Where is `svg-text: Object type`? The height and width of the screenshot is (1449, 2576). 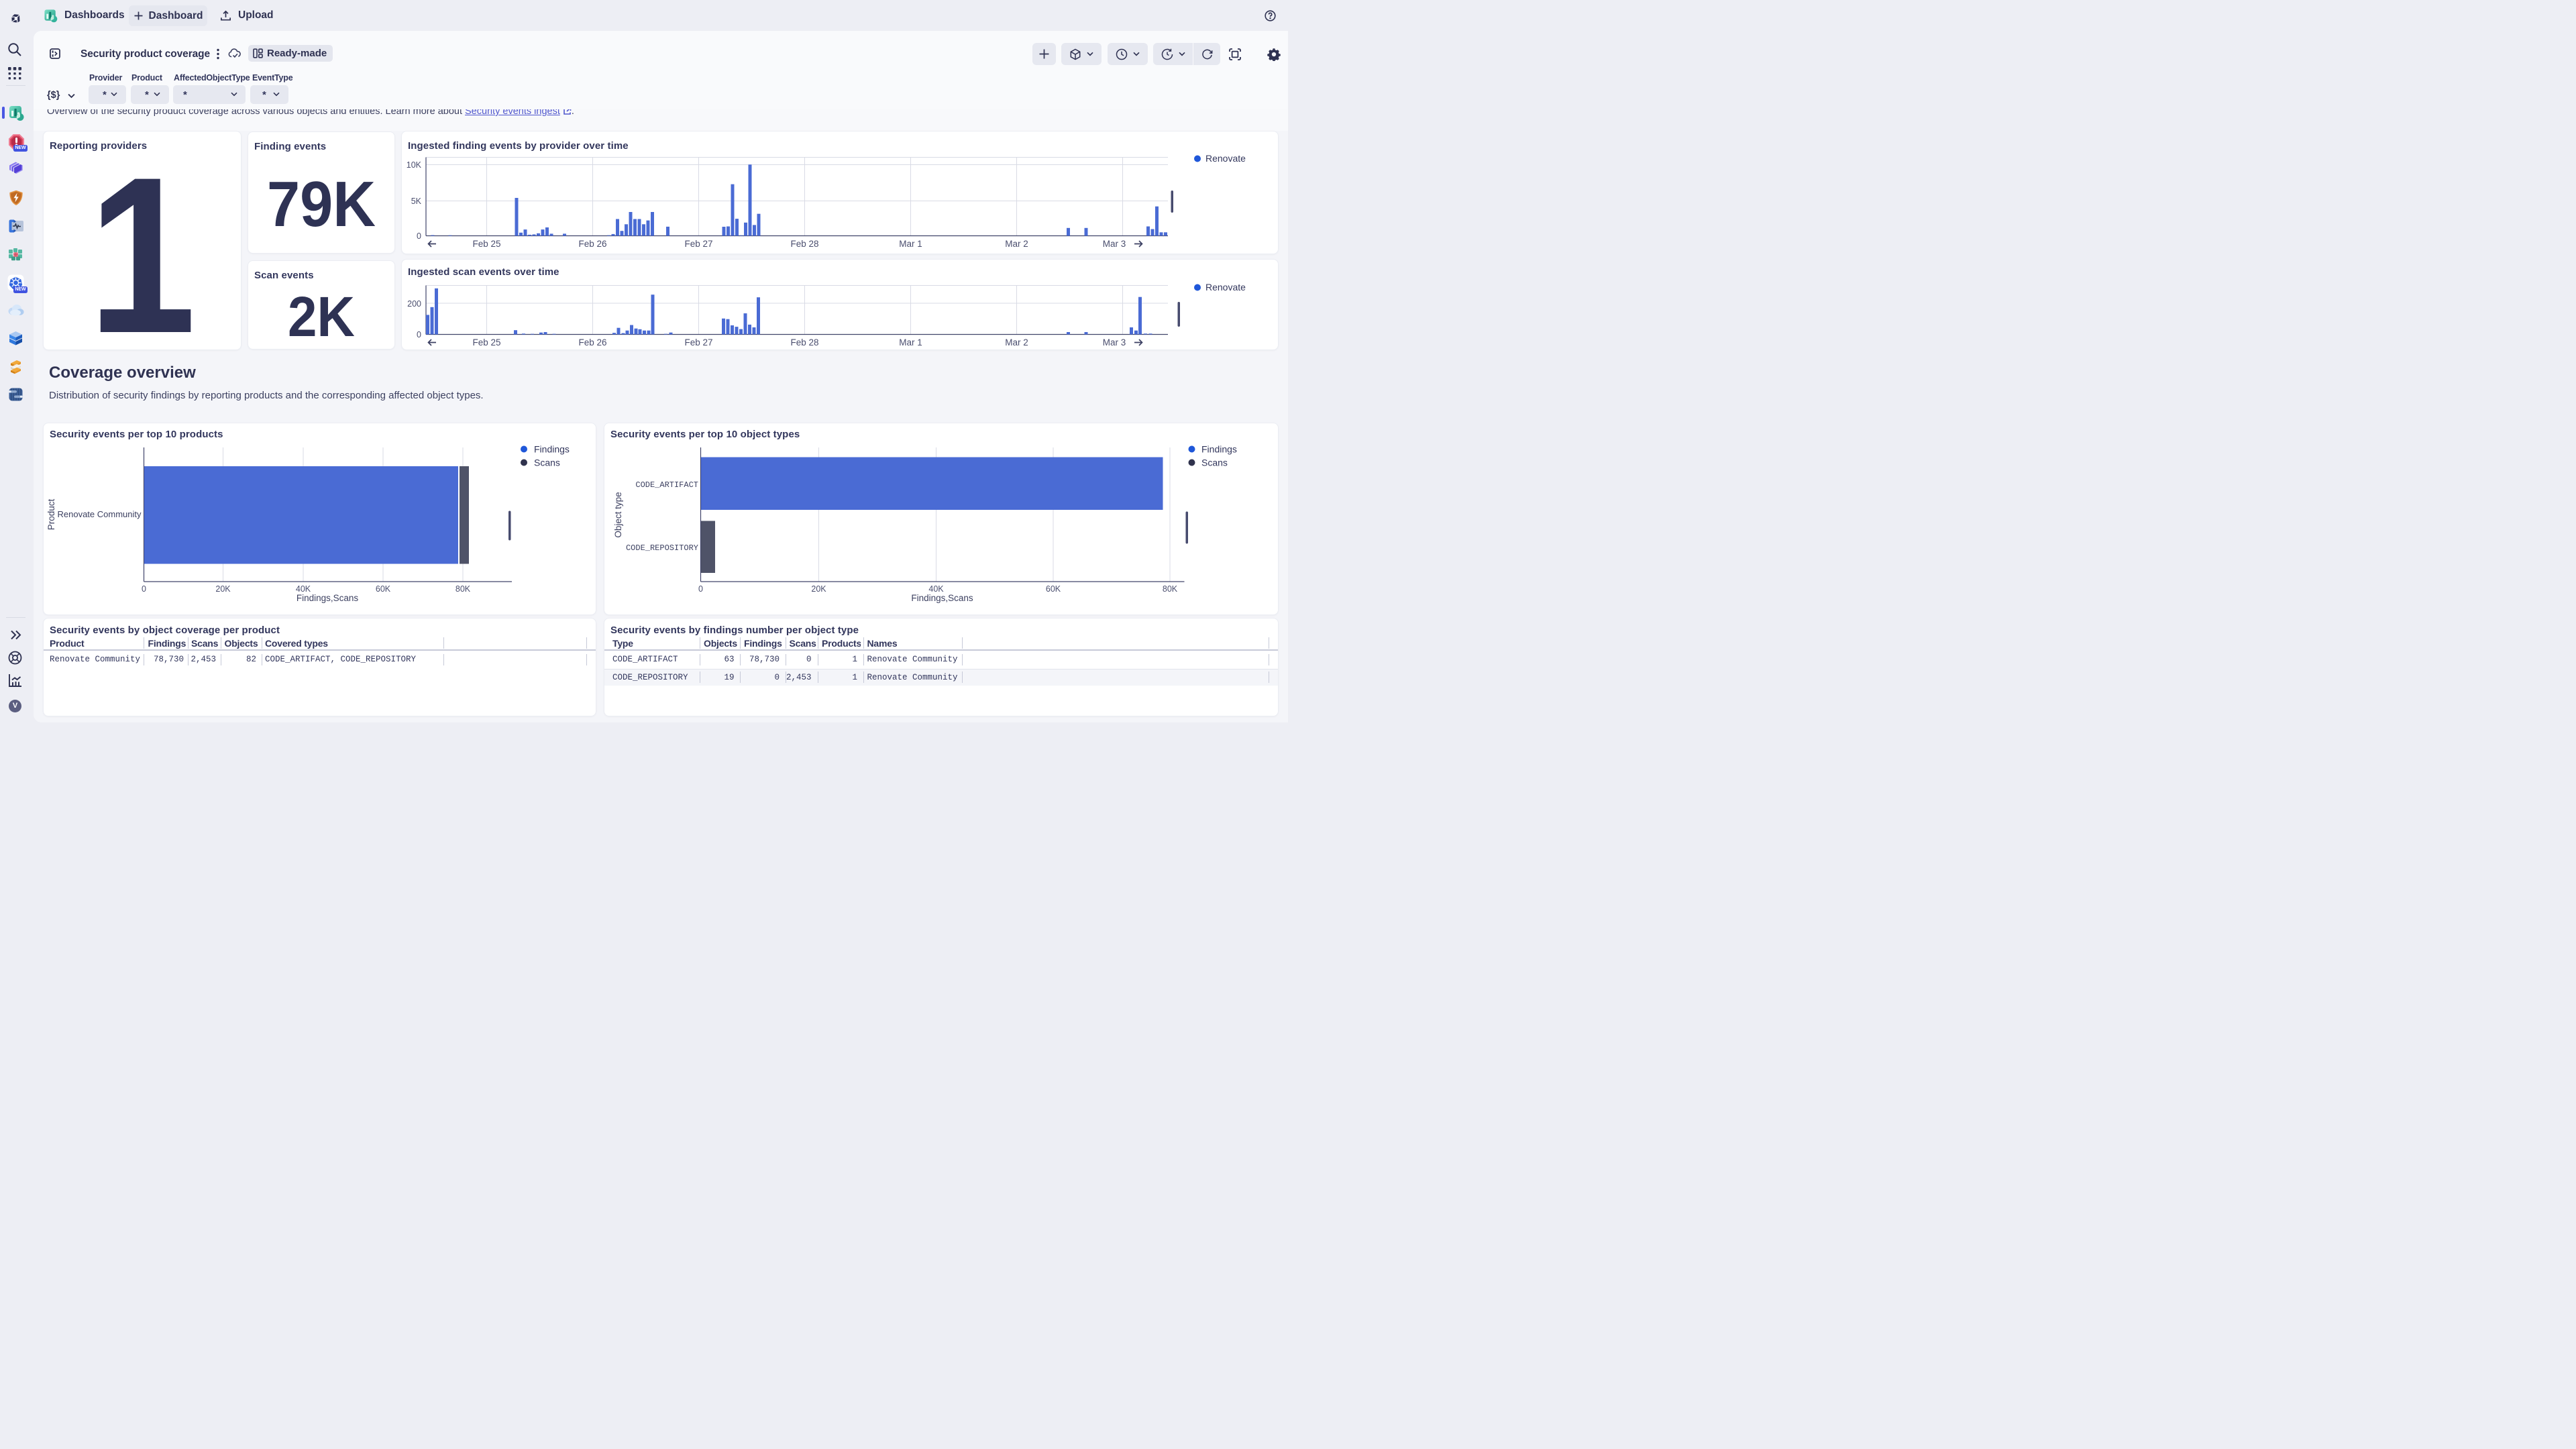 svg-text: Object type is located at coordinates (618, 514).